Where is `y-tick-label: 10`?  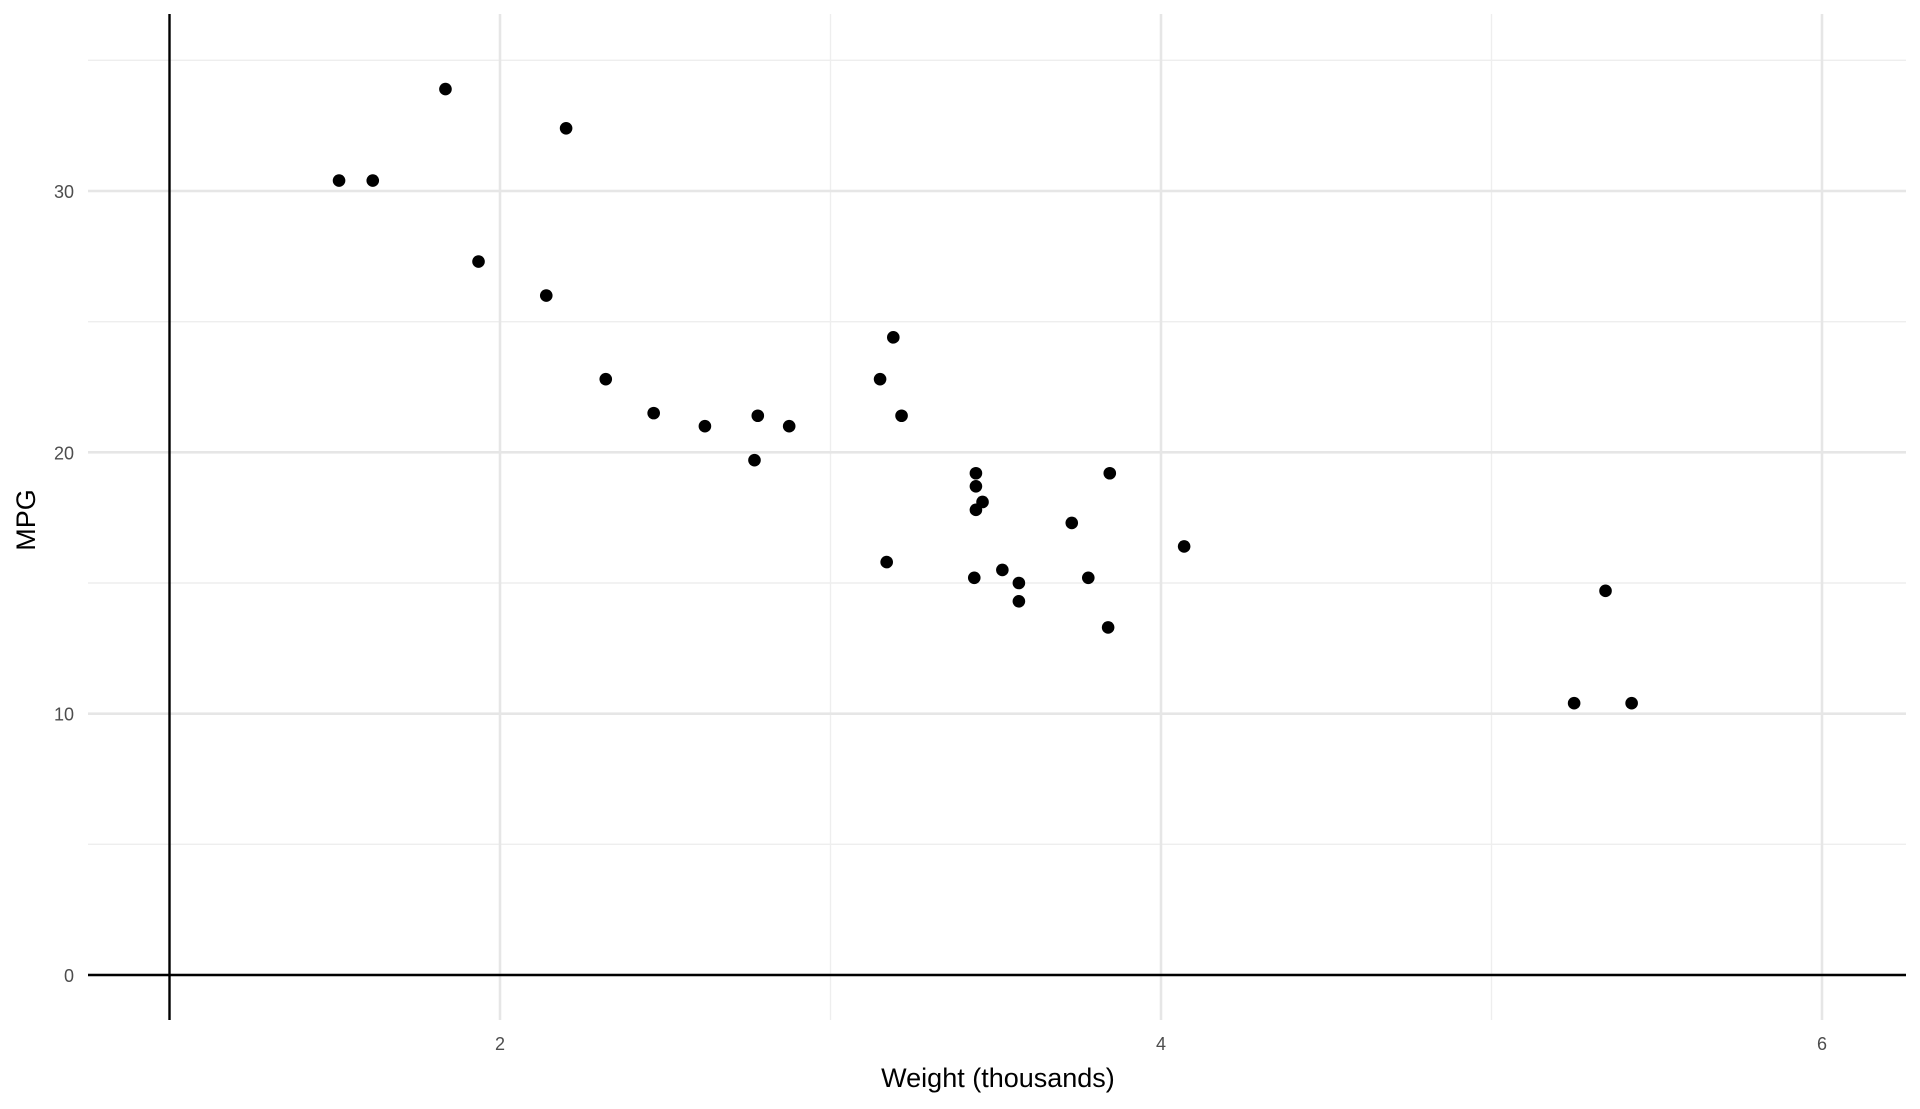 y-tick-label: 10 is located at coordinates (64, 715).